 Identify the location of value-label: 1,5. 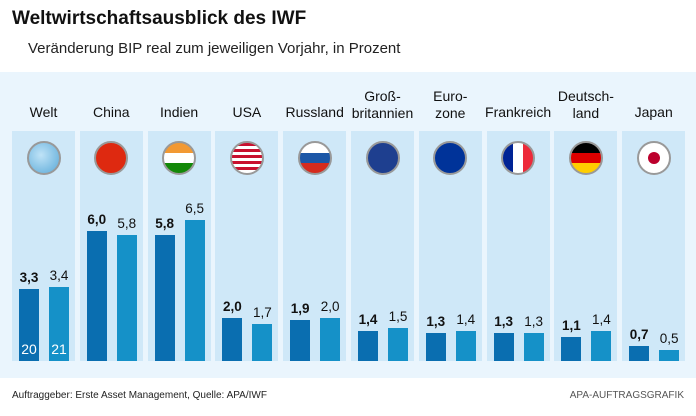
(398, 317).